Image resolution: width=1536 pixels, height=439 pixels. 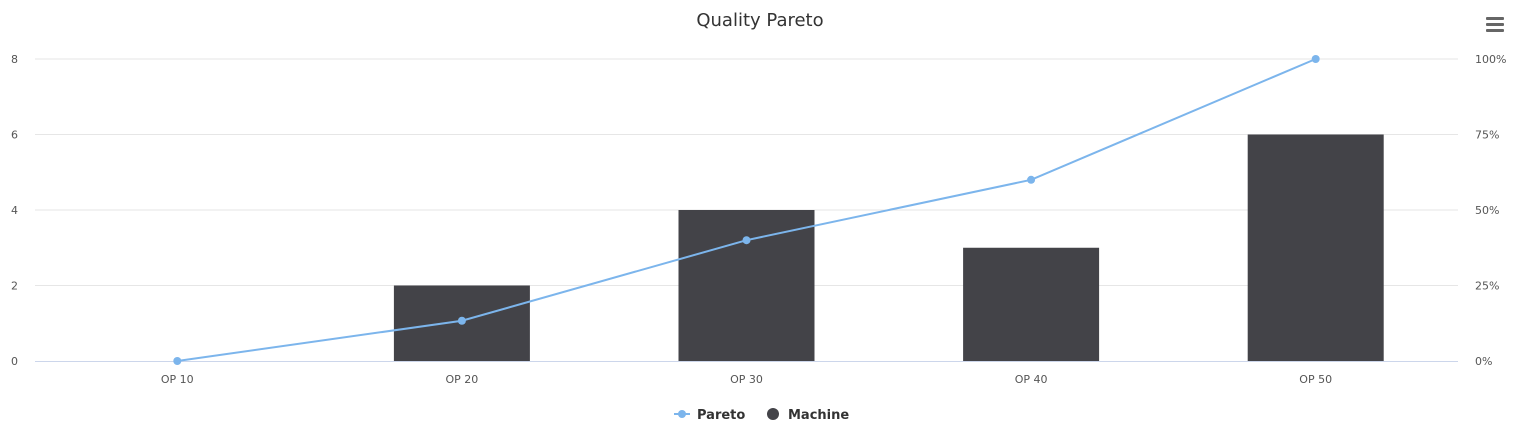 I want to click on legend-marker-pareto, so click(x=682, y=414).